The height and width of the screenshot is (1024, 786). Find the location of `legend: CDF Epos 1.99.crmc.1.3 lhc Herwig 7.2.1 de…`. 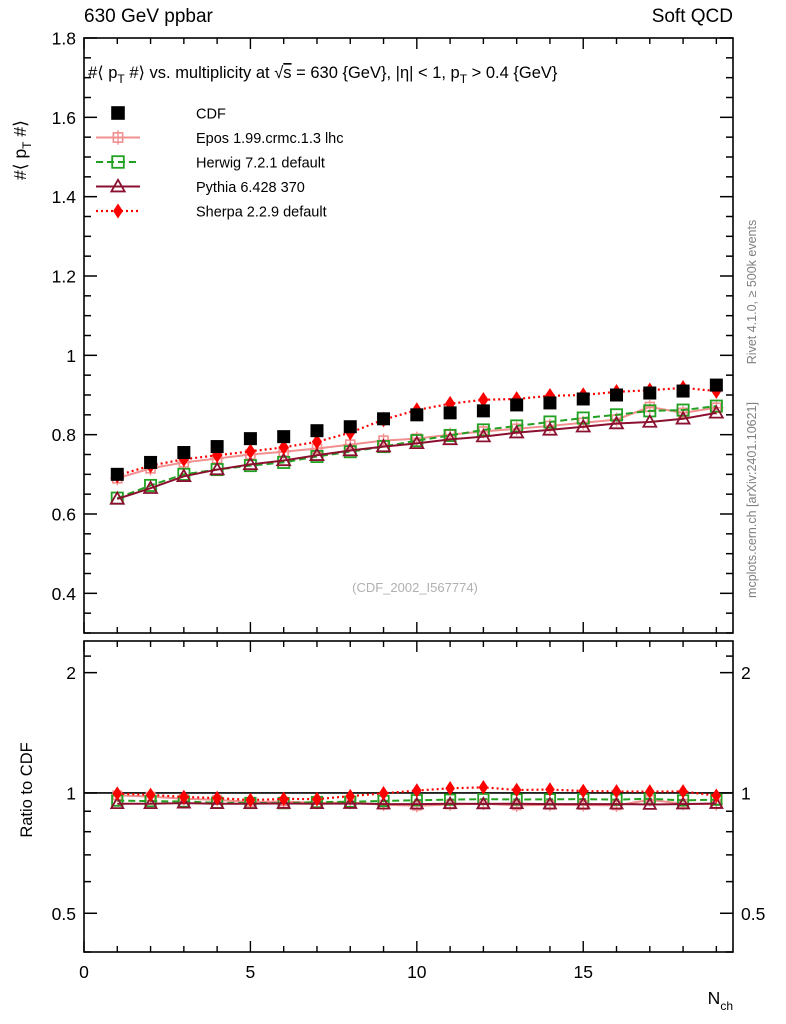

legend: CDF Epos 1.99.crmc.1.3 lhc Herwig 7.2.1 de… is located at coordinates (220, 163).